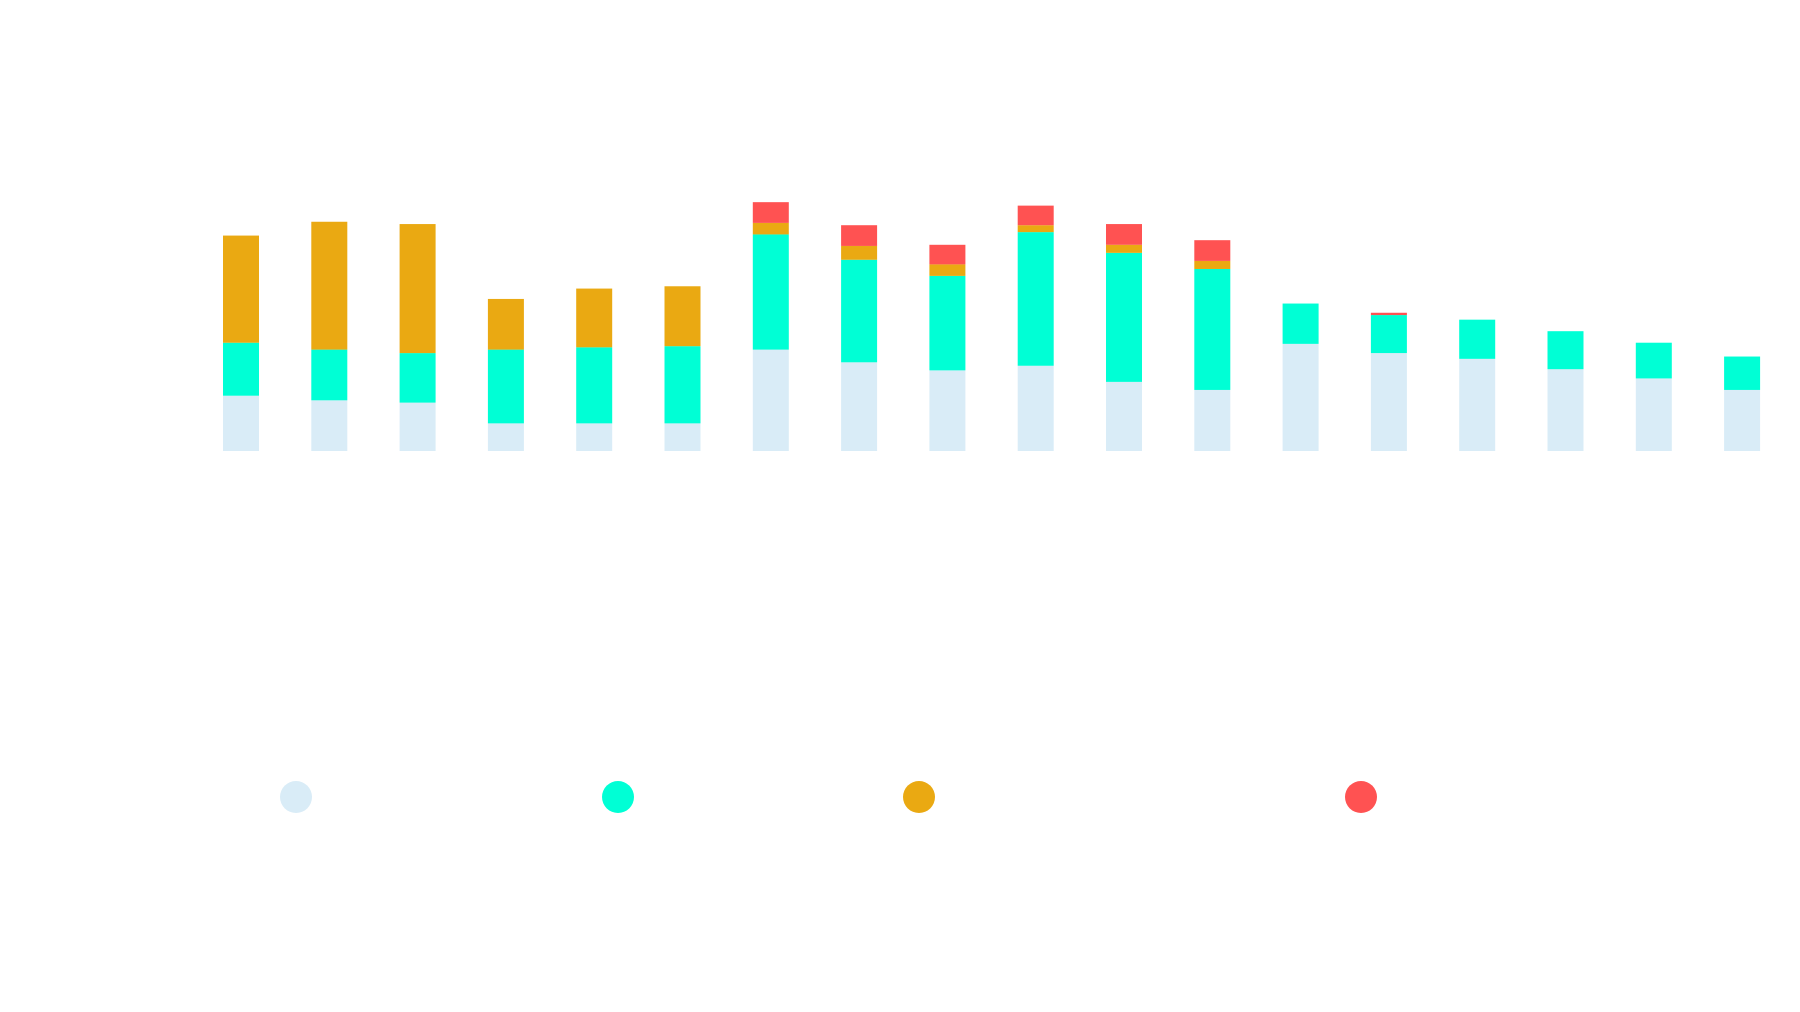 Image resolution: width=1800 pixels, height=1012 pixels. What do you see at coordinates (828, 797) in the screenshot?
I see `legend` at bounding box center [828, 797].